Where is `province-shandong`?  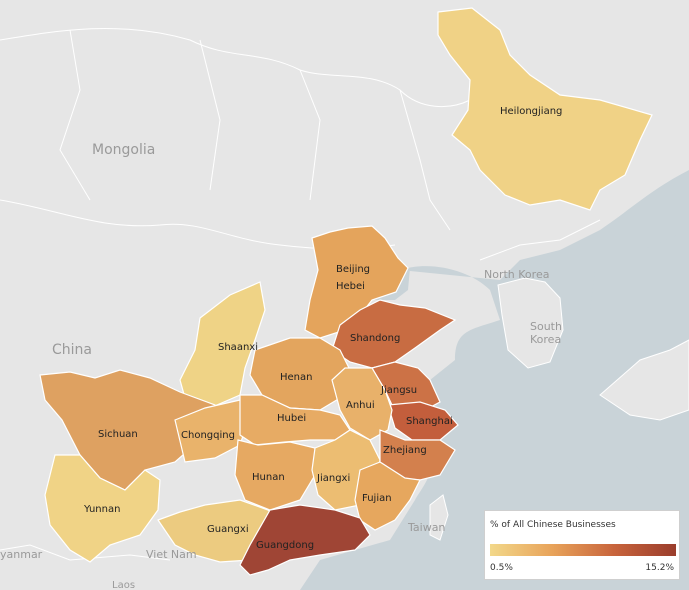
province-shandong is located at coordinates (394, 334).